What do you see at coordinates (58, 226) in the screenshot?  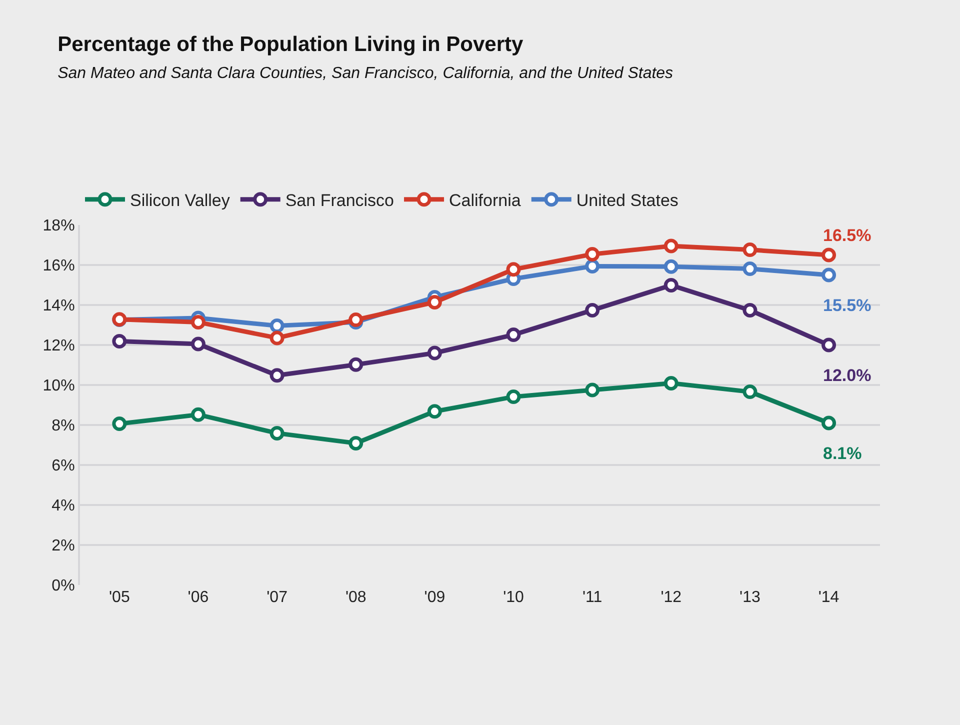 I see `y-tick-label: 18%` at bounding box center [58, 226].